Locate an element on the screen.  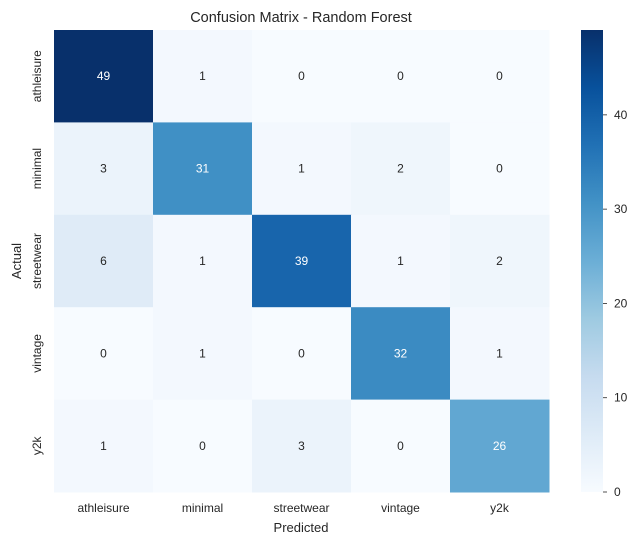
cell-value-label: 6 is located at coordinates (103, 261).